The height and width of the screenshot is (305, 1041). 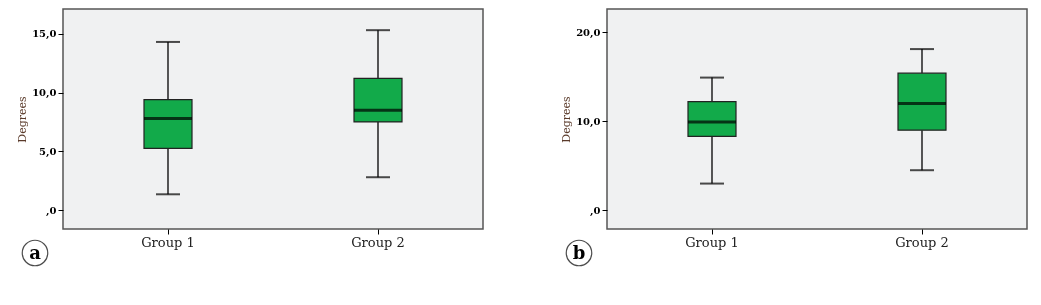 I want to click on text: b, so click(x=579, y=252).